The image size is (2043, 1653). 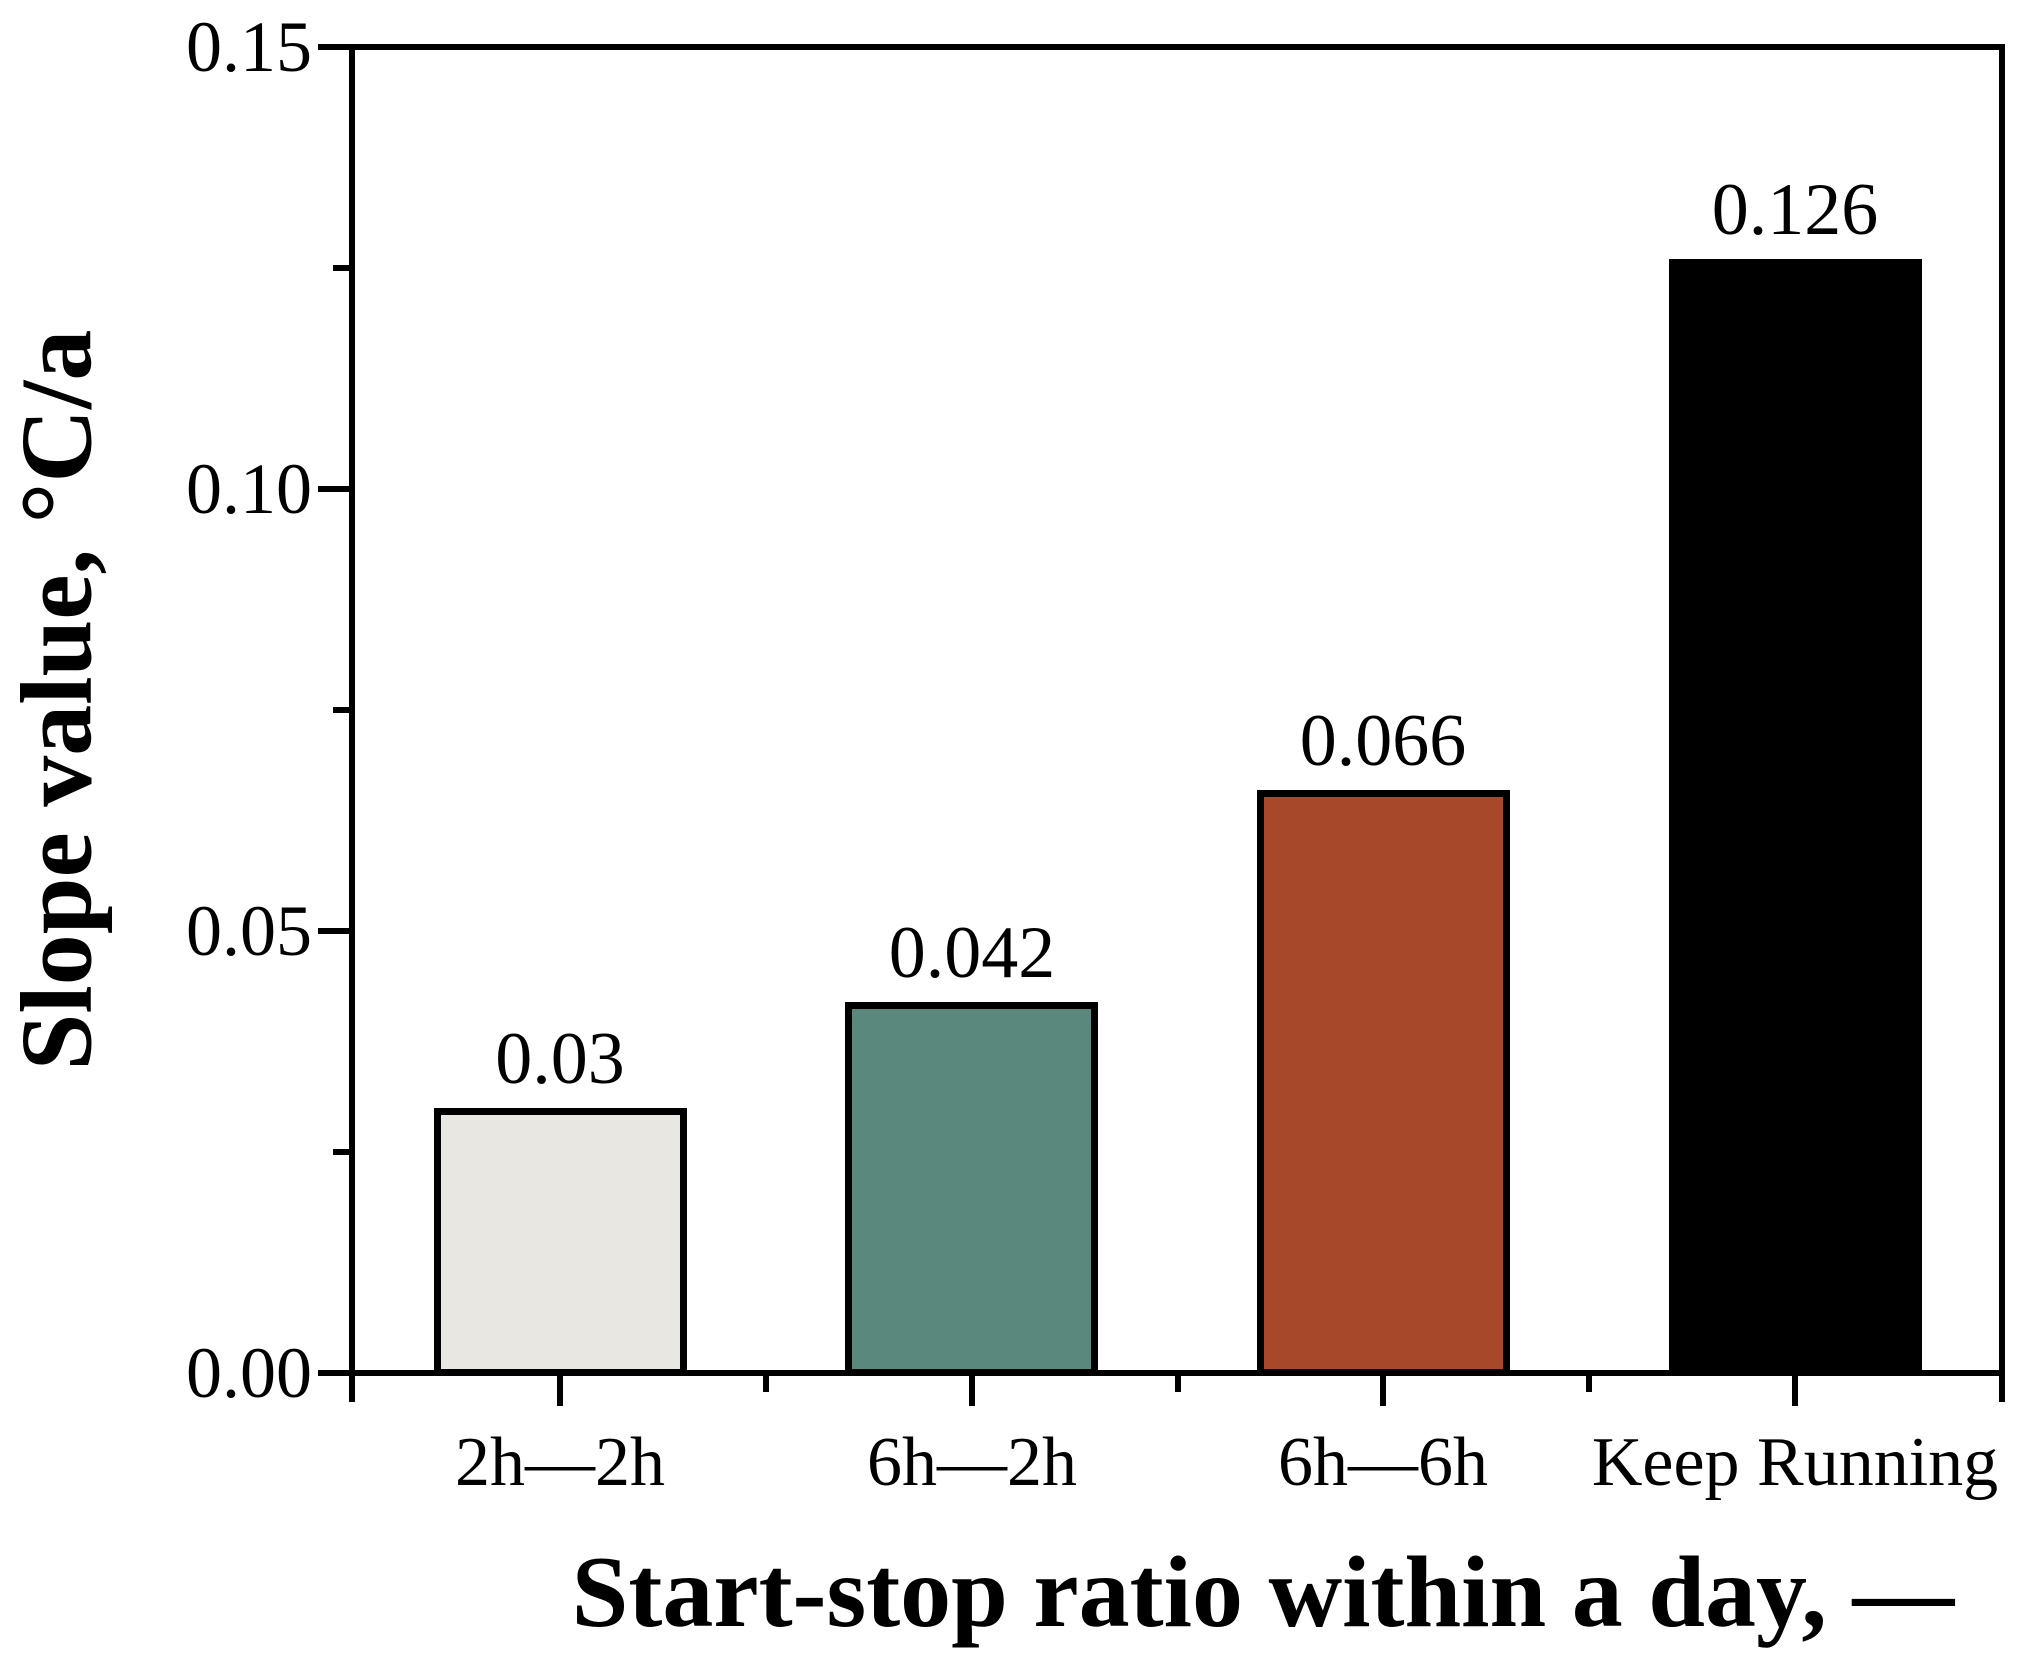 I want to click on y-axis-title: Slope value, °C/a, so click(x=57, y=700).